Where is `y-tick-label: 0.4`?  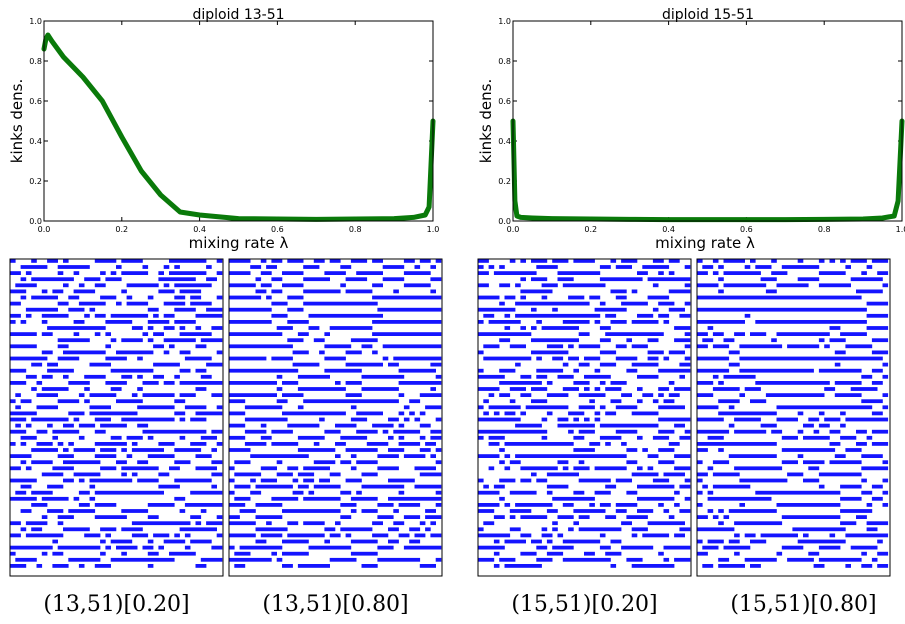 y-tick-label: 0.4 is located at coordinates (35, 141).